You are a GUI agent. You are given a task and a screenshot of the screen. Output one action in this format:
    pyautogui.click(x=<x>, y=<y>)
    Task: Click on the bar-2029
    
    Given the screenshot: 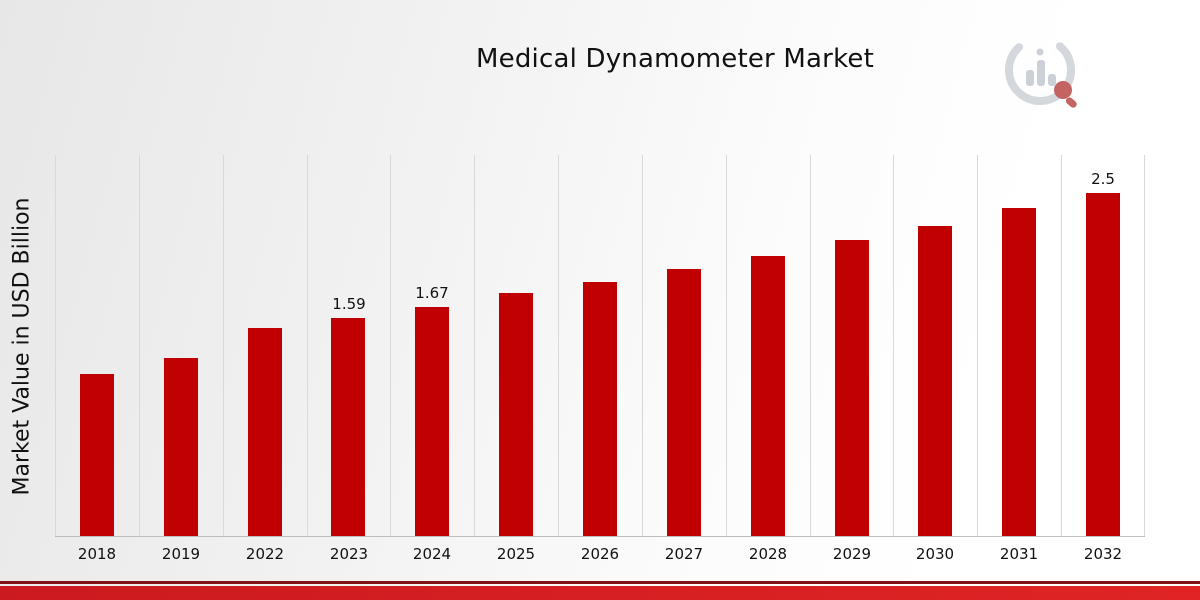 What is the action you would take?
    pyautogui.click(x=852, y=388)
    